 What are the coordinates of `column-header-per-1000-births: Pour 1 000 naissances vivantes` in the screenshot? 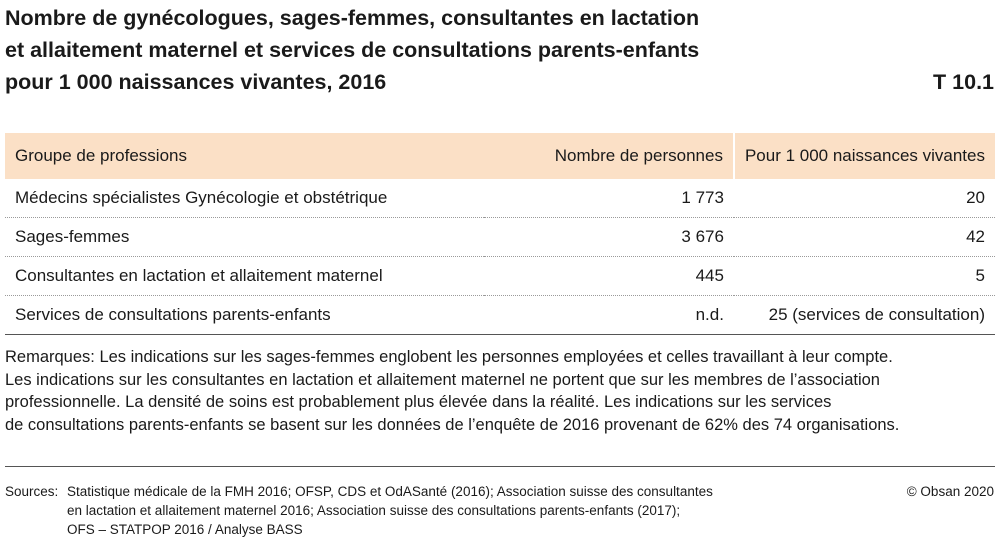 It's located at (863, 156).